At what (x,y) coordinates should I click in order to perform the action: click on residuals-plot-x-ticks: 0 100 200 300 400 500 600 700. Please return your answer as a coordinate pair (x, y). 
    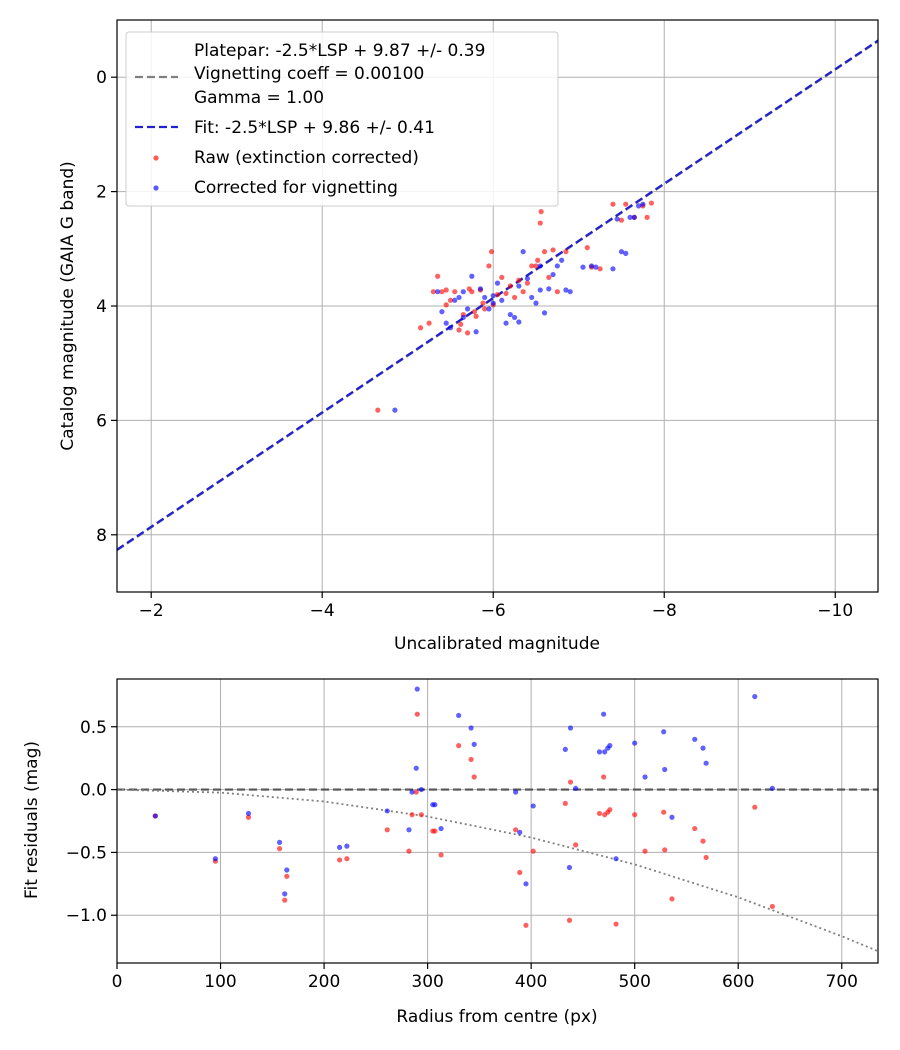
    Looking at the image, I should click on (485, 977).